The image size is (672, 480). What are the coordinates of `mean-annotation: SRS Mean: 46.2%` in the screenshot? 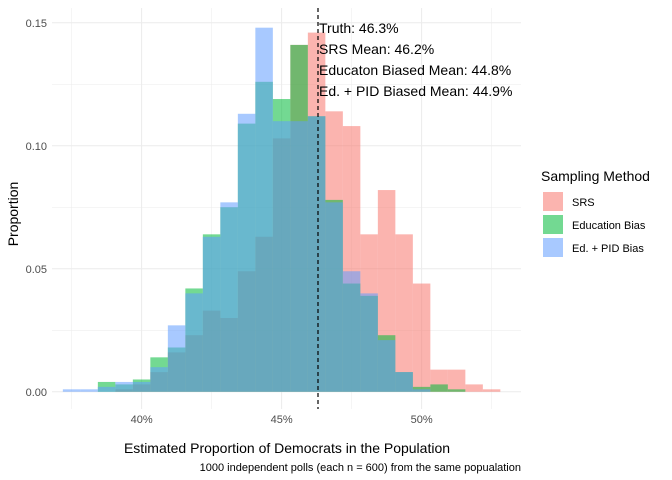 It's located at (376, 49).